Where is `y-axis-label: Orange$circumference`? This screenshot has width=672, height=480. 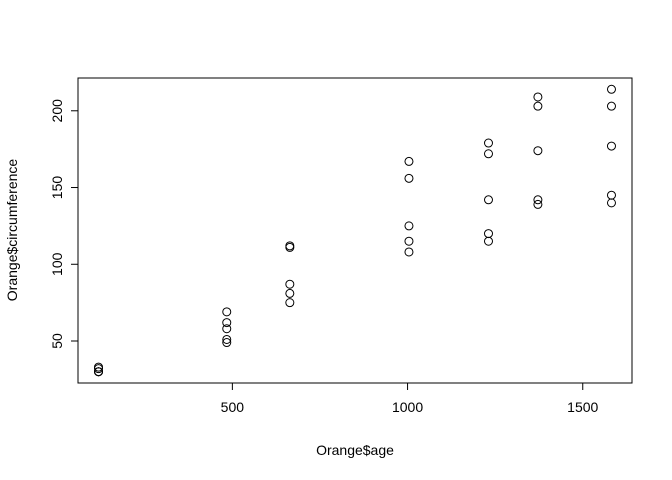 y-axis-label: Orange$circumference is located at coordinates (12, 230).